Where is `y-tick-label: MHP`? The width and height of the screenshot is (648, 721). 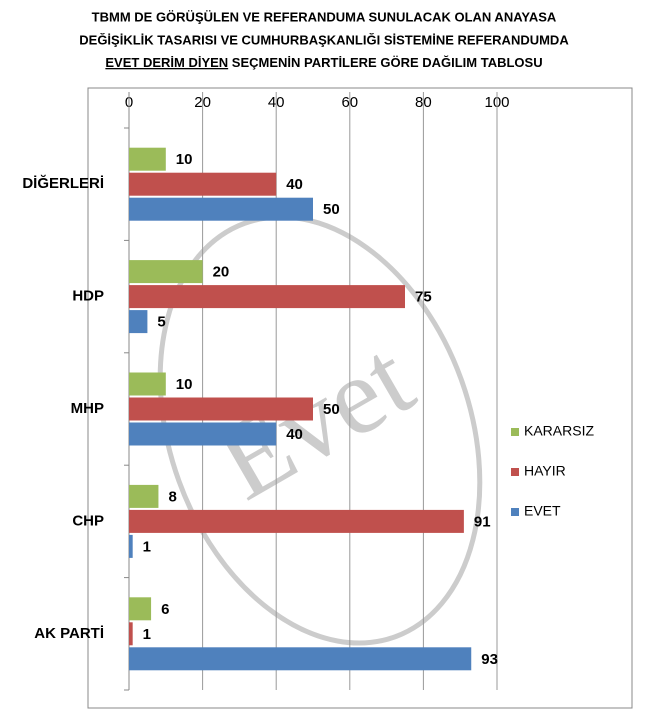 y-tick-label: MHP is located at coordinates (87, 408).